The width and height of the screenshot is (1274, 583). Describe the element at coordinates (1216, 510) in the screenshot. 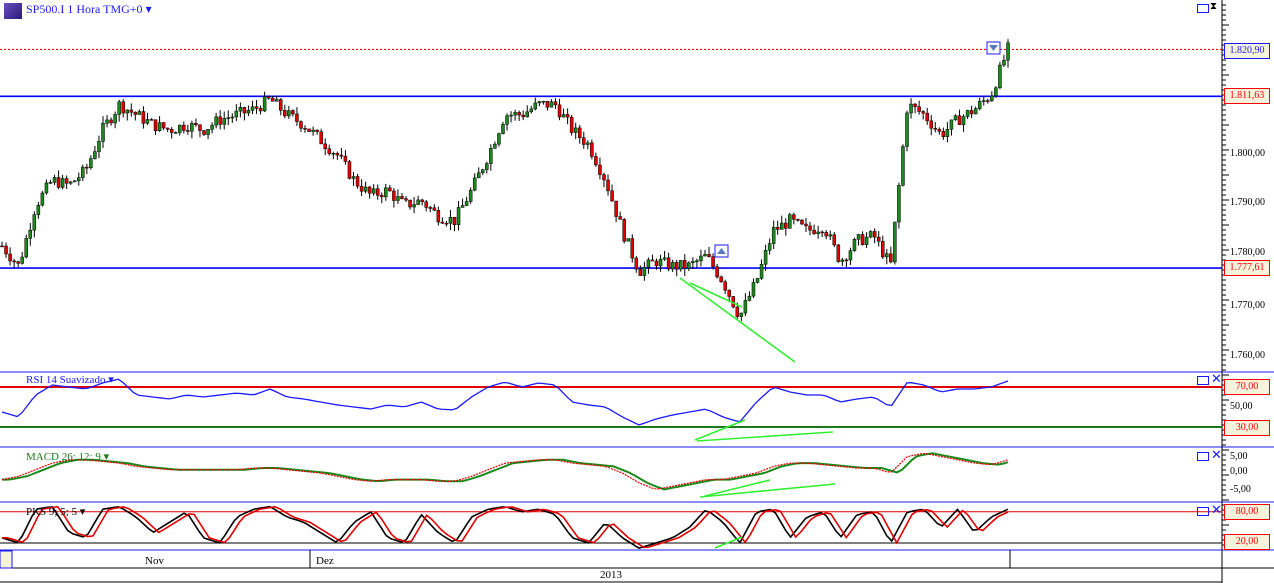

I see `stoch-close-icon: ✕` at that location.